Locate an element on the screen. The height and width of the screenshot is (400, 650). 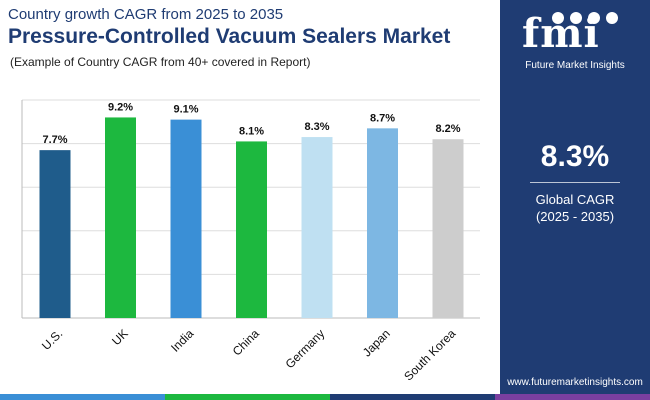
fmi-logo: fmi Future Market Insights is located at coordinates (575, 43).